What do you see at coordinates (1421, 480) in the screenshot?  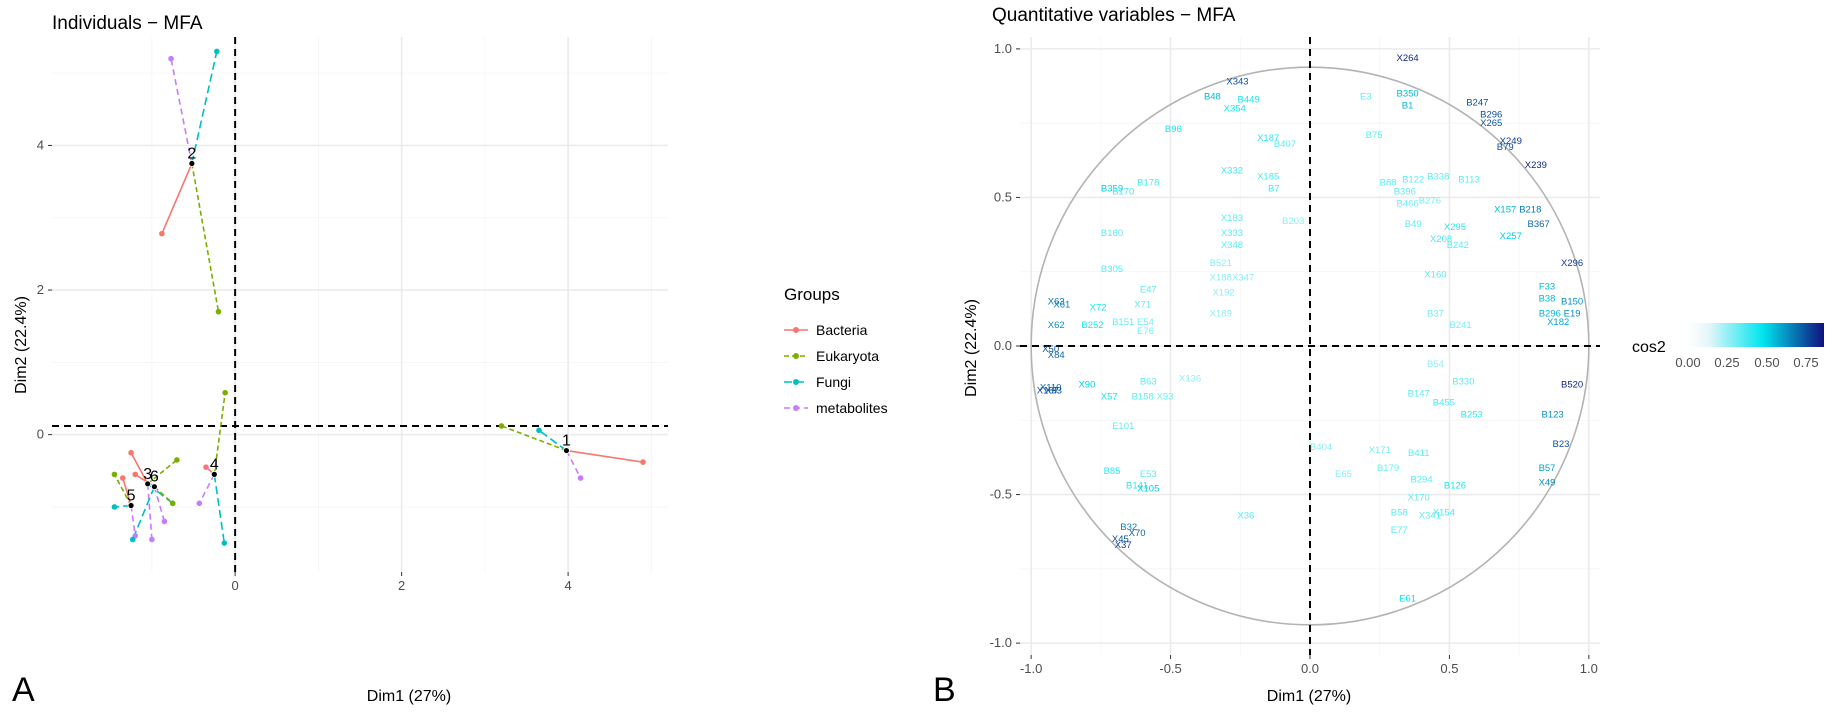 I see `variable-label: B294` at bounding box center [1421, 480].